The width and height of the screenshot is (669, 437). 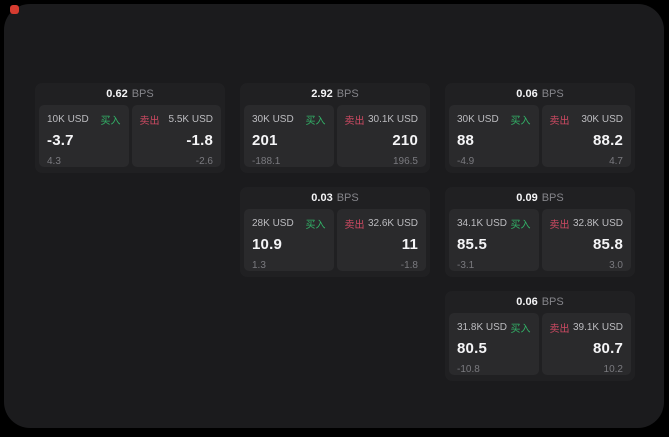 I want to click on buy-amount: 31.8K USD, so click(x=482, y=327).